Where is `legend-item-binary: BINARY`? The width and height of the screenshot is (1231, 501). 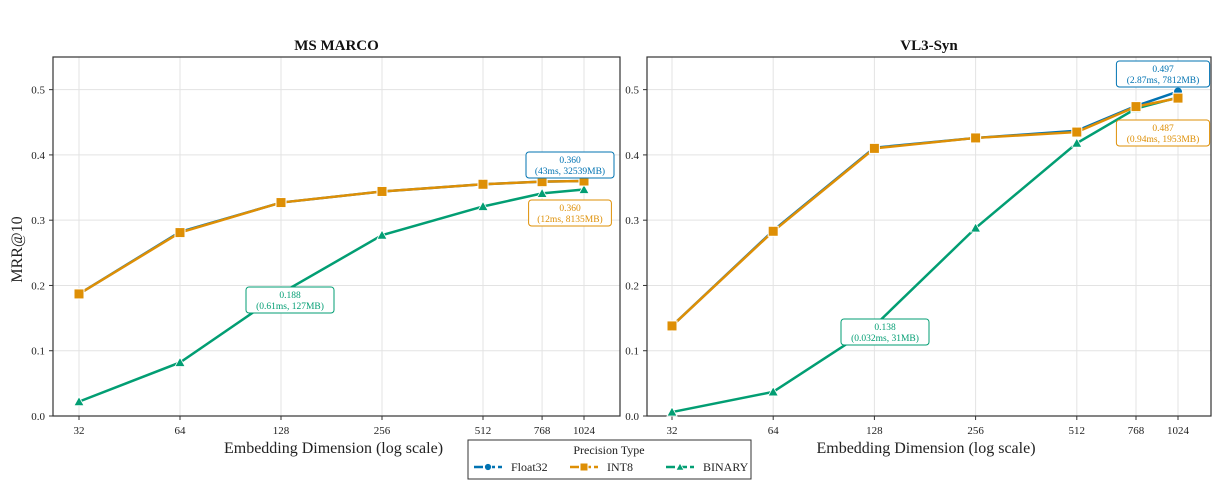
legend-item-binary: BINARY is located at coordinates (707, 467).